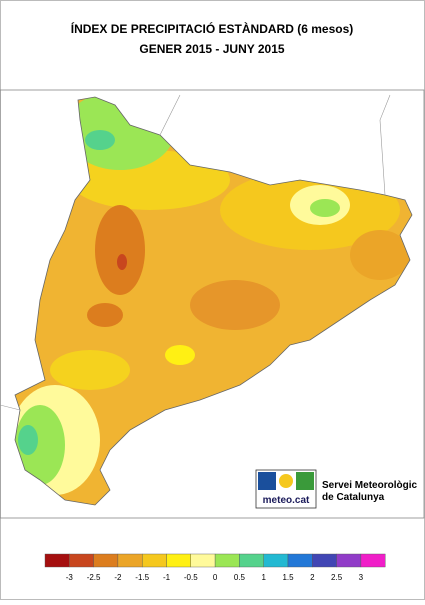  What do you see at coordinates (191, 577) in the screenshot?
I see `legend-tick-label: -0.5` at bounding box center [191, 577].